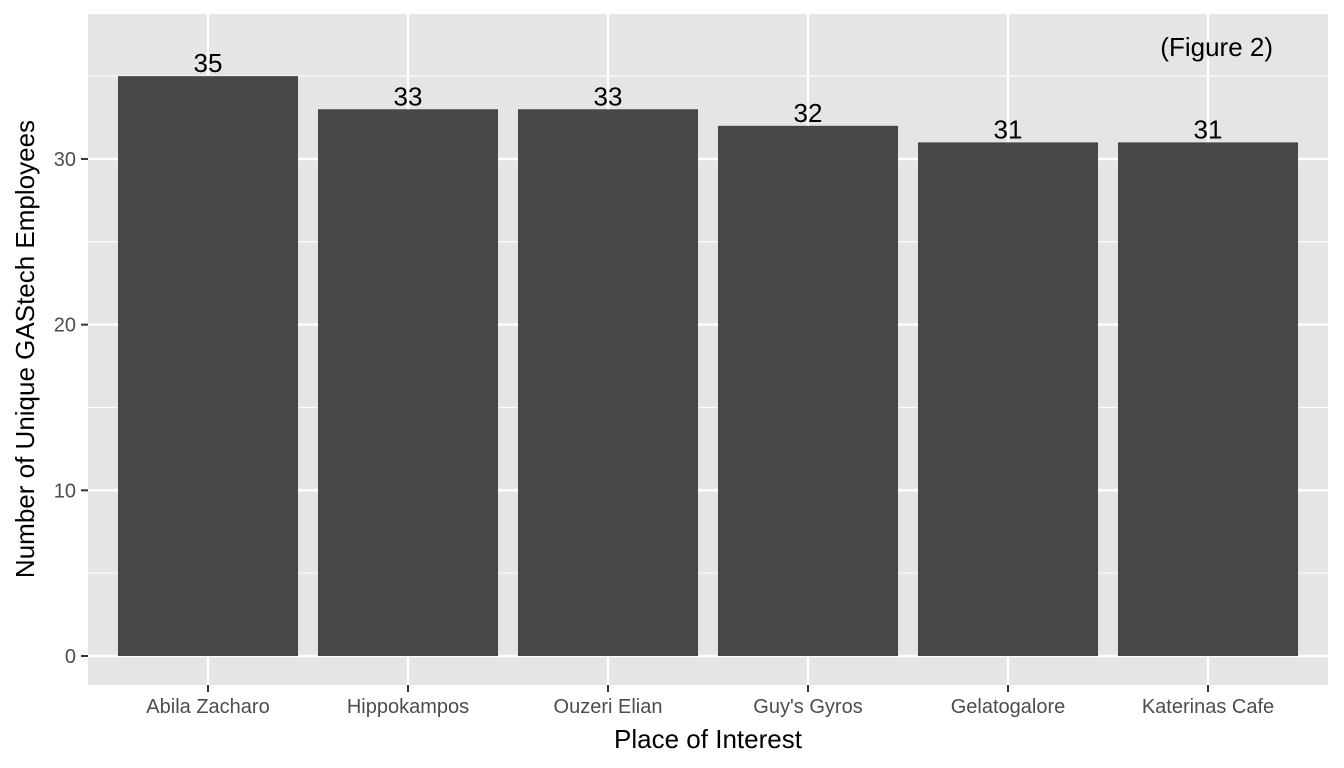 This screenshot has height=768, width=1344. What do you see at coordinates (207, 707) in the screenshot?
I see `x-tick-label: Abila Zacharo` at bounding box center [207, 707].